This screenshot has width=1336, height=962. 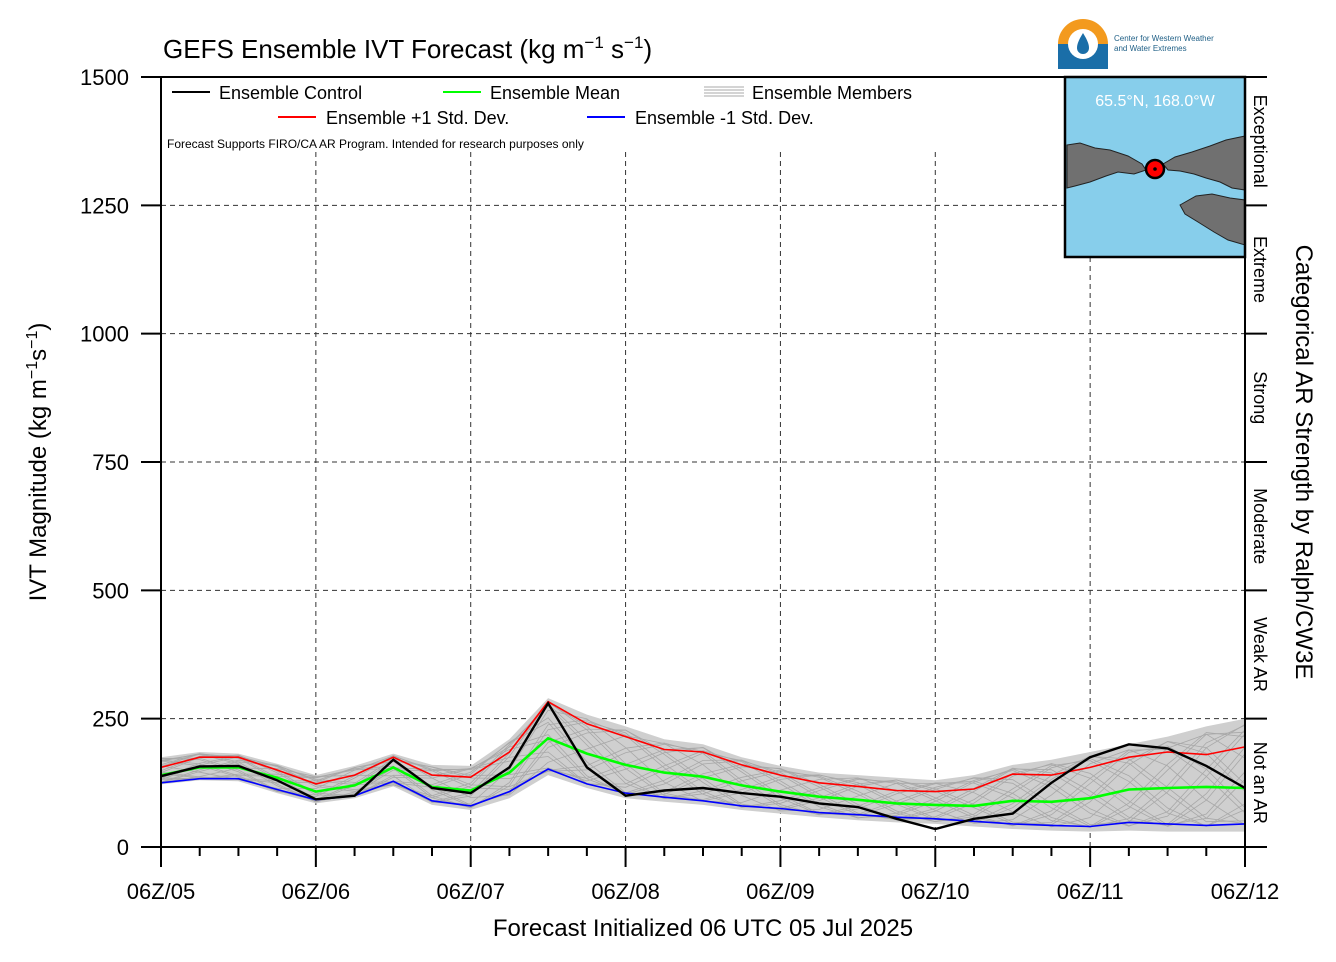 I want to click on y-tick-label: 1000, so click(x=104, y=334).